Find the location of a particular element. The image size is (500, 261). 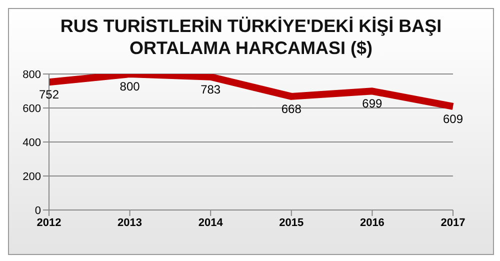

data-label: 783 is located at coordinates (210, 89).